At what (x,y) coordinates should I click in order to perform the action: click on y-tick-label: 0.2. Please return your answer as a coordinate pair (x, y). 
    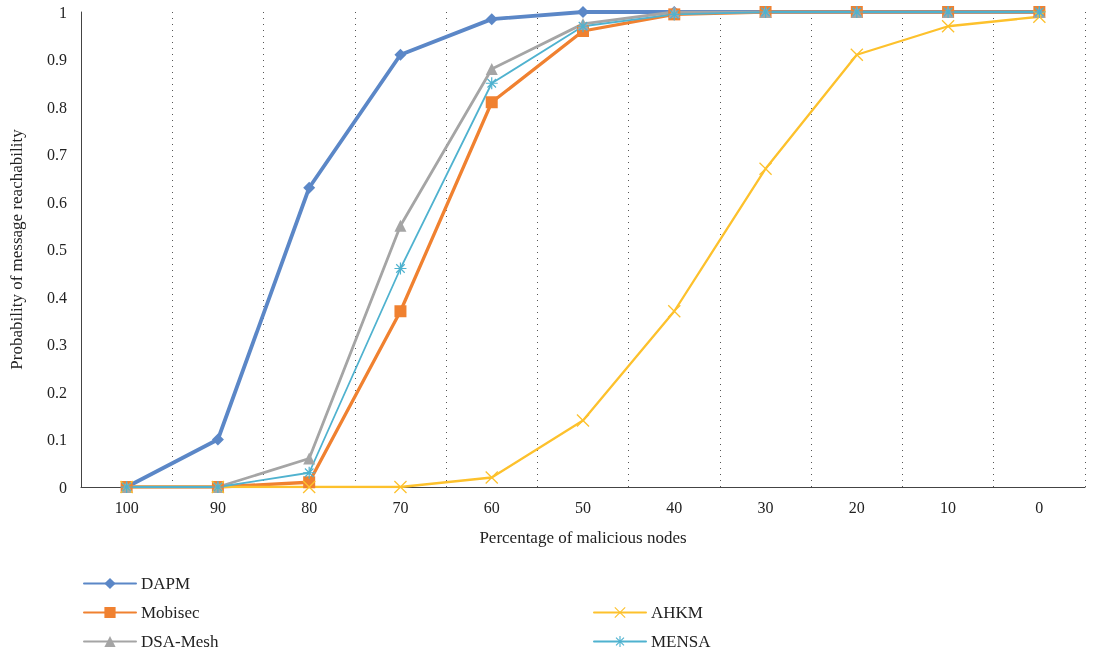
    Looking at the image, I should click on (57, 392).